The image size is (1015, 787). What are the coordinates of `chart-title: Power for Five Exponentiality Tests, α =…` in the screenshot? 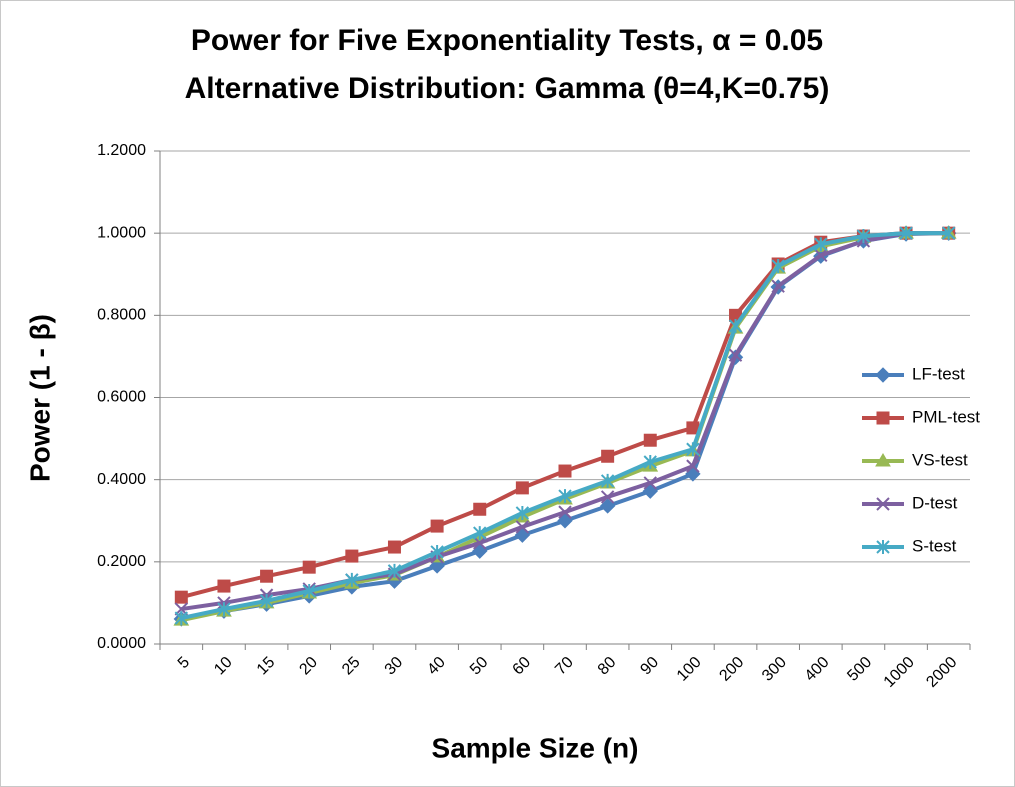 It's located at (507, 40).